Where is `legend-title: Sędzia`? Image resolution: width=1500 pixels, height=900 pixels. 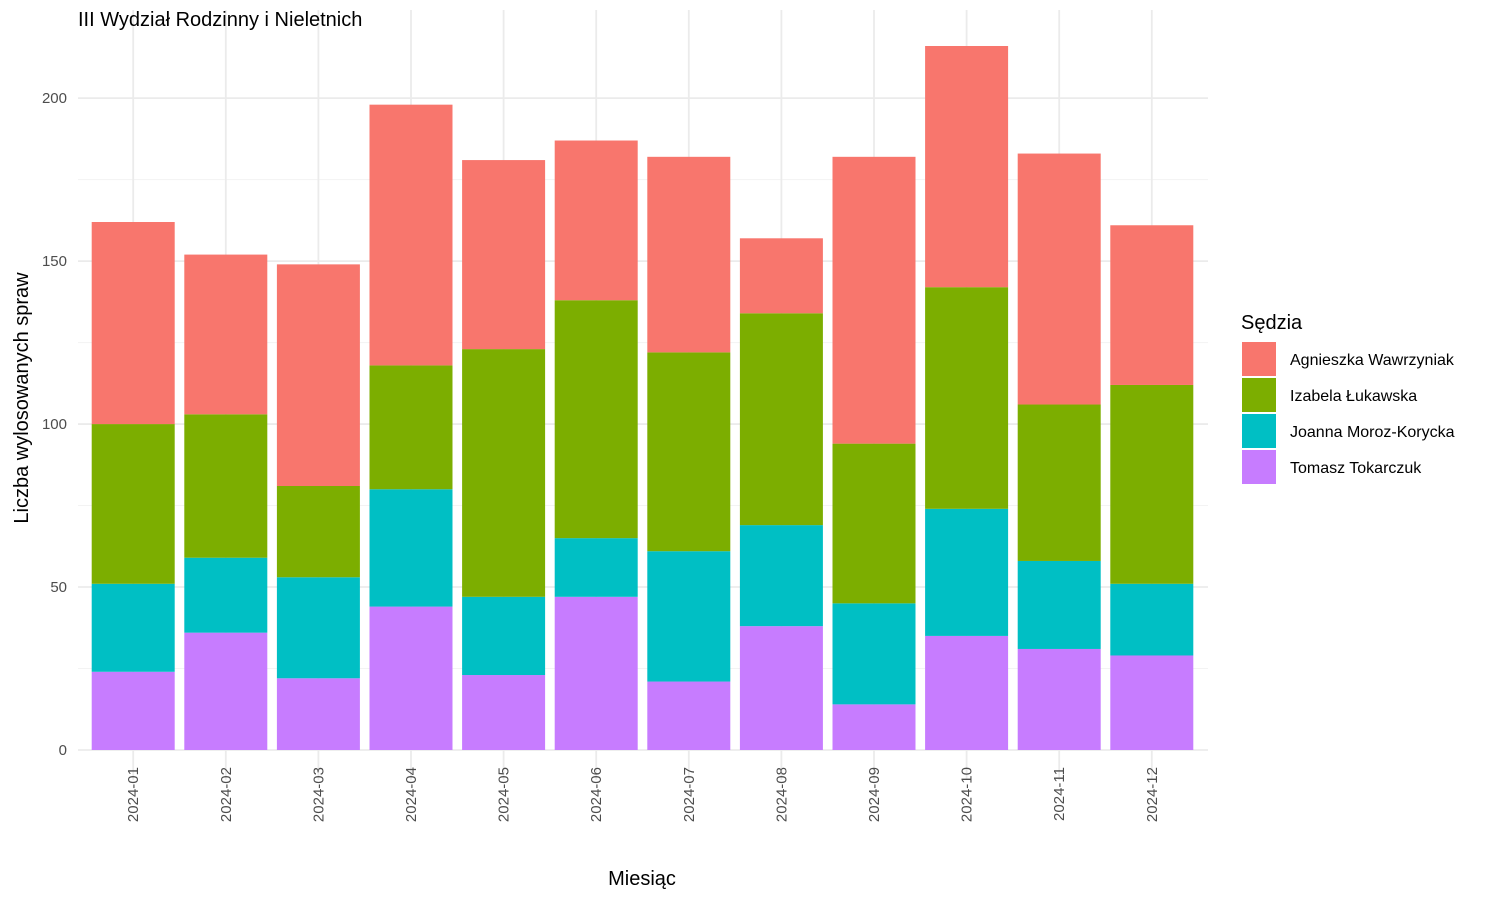
legend-title: Sędzia is located at coordinates (1272, 323).